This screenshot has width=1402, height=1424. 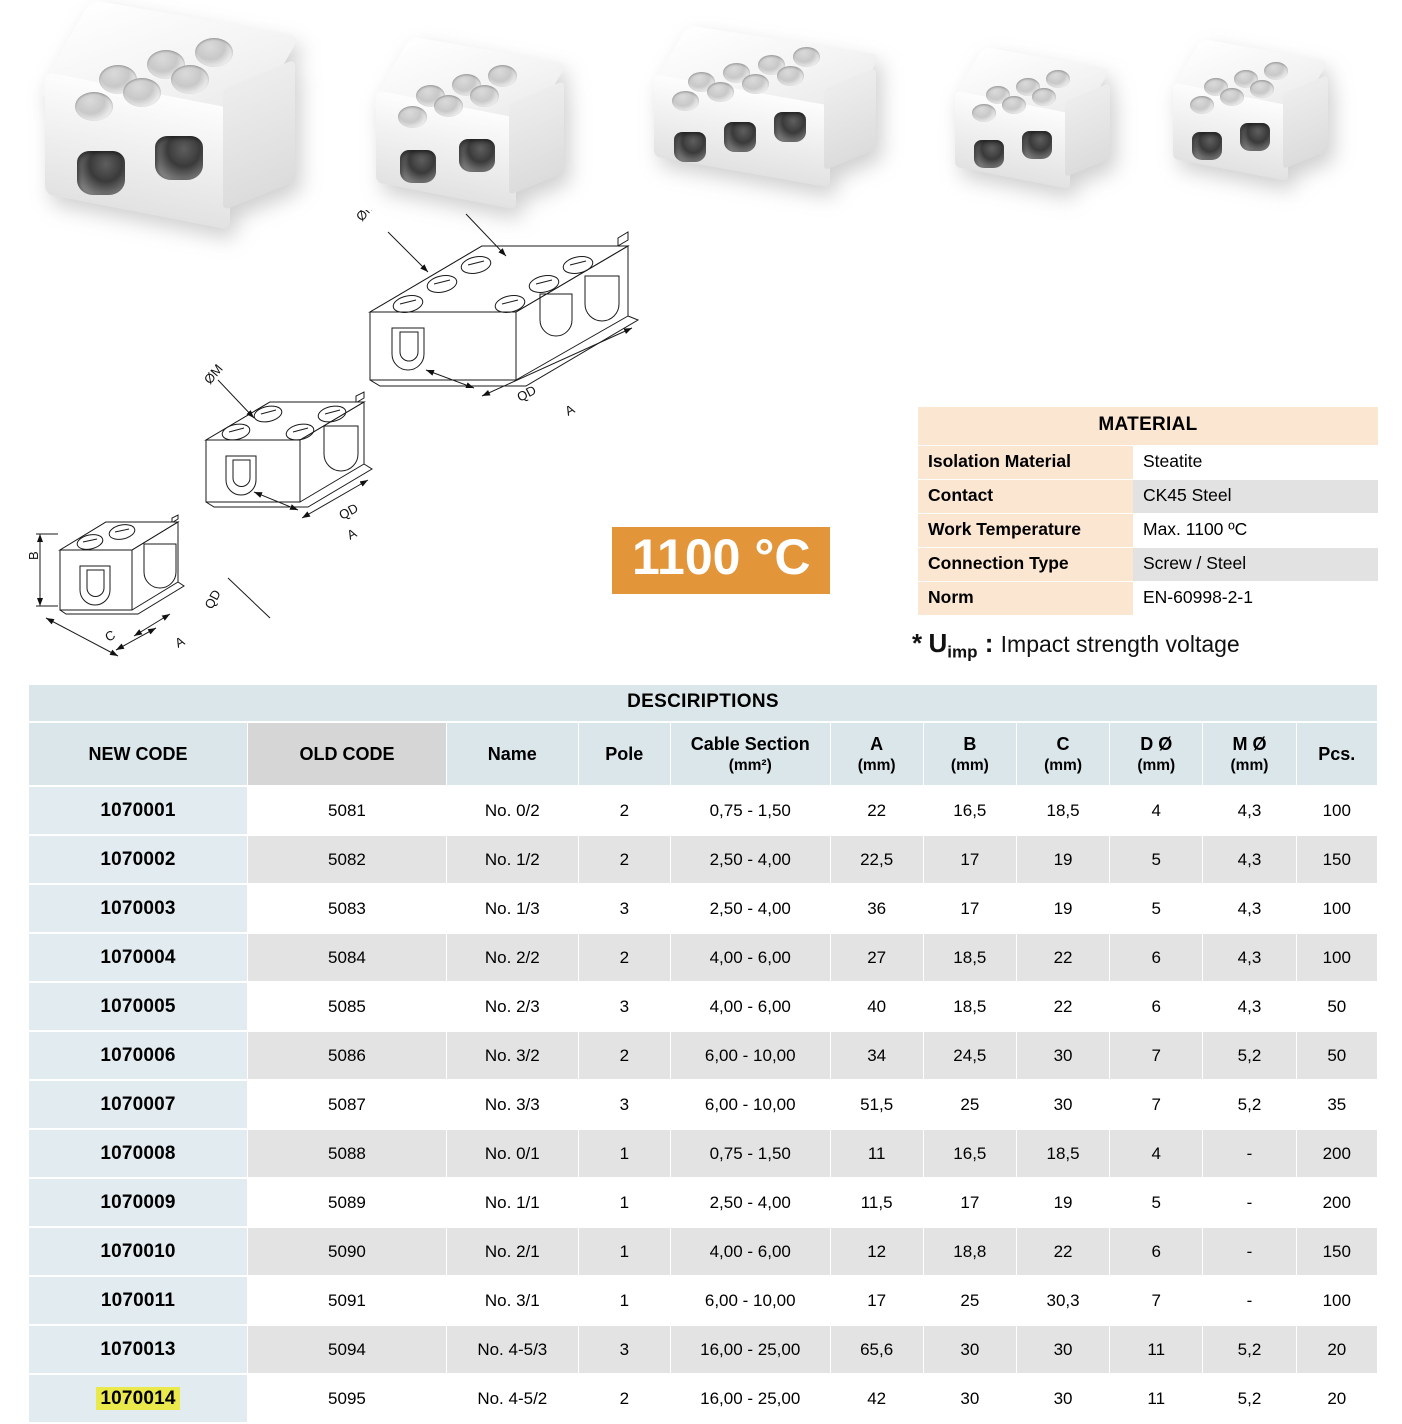 What do you see at coordinates (1063, 765) in the screenshot?
I see `column-header-c-unit: (mm)` at bounding box center [1063, 765].